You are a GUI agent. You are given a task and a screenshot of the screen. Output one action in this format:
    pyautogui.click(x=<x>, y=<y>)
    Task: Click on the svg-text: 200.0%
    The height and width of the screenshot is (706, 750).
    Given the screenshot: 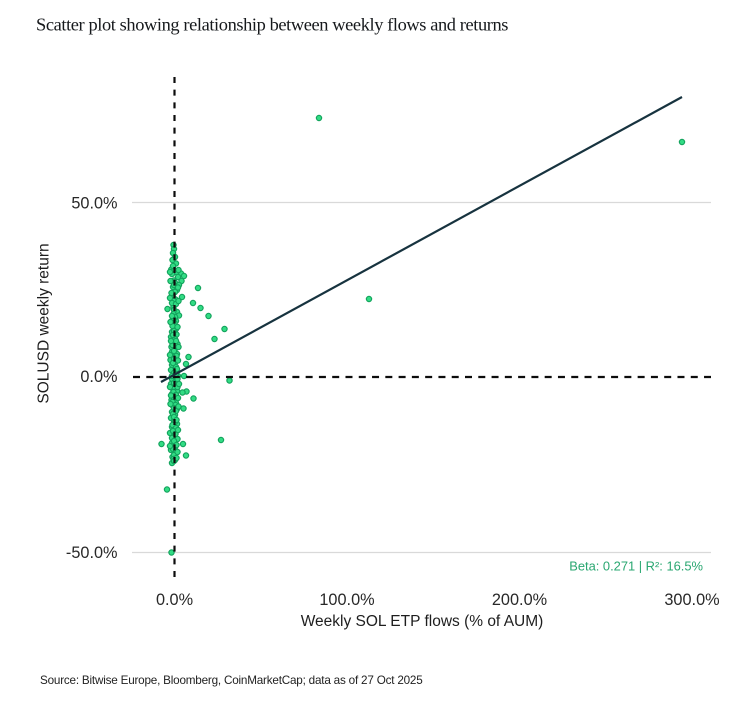 What is the action you would take?
    pyautogui.click(x=519, y=600)
    